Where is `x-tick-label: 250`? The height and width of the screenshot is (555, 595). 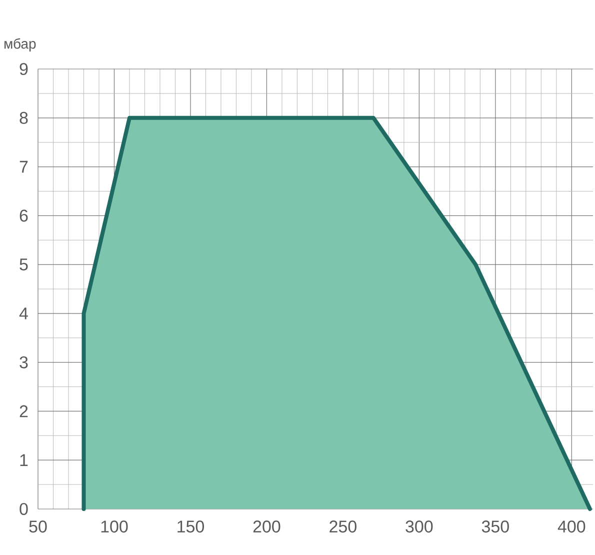
x-tick-label: 250 is located at coordinates (343, 526).